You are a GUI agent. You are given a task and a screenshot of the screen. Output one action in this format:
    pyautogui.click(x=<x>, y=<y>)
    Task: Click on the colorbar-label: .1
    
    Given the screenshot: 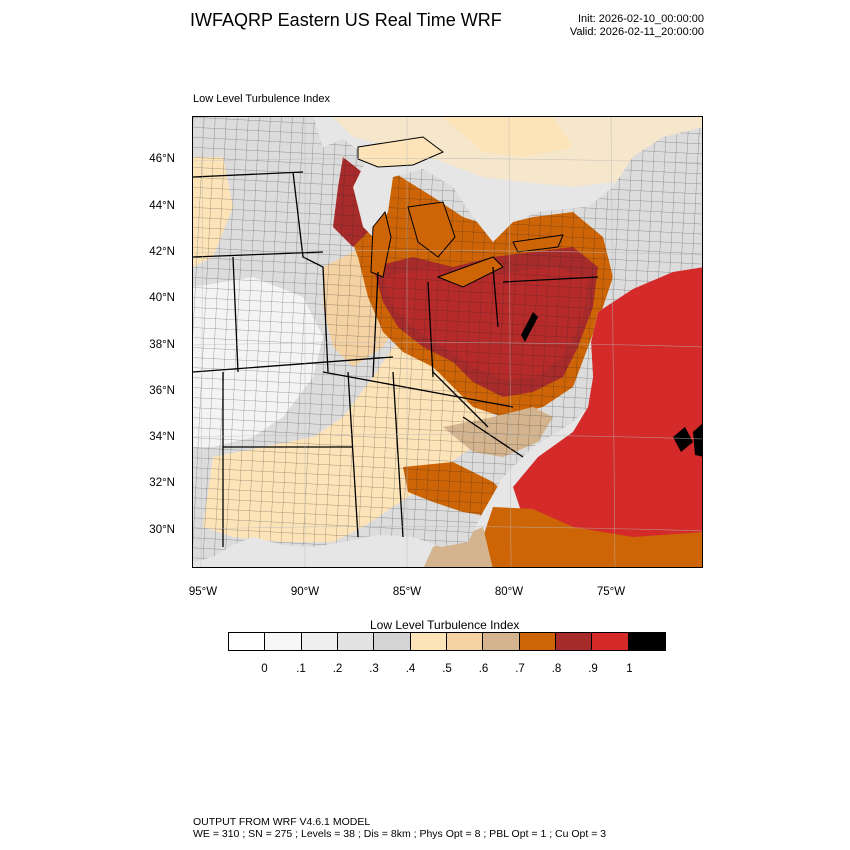 What is the action you would take?
    pyautogui.click(x=301, y=669)
    